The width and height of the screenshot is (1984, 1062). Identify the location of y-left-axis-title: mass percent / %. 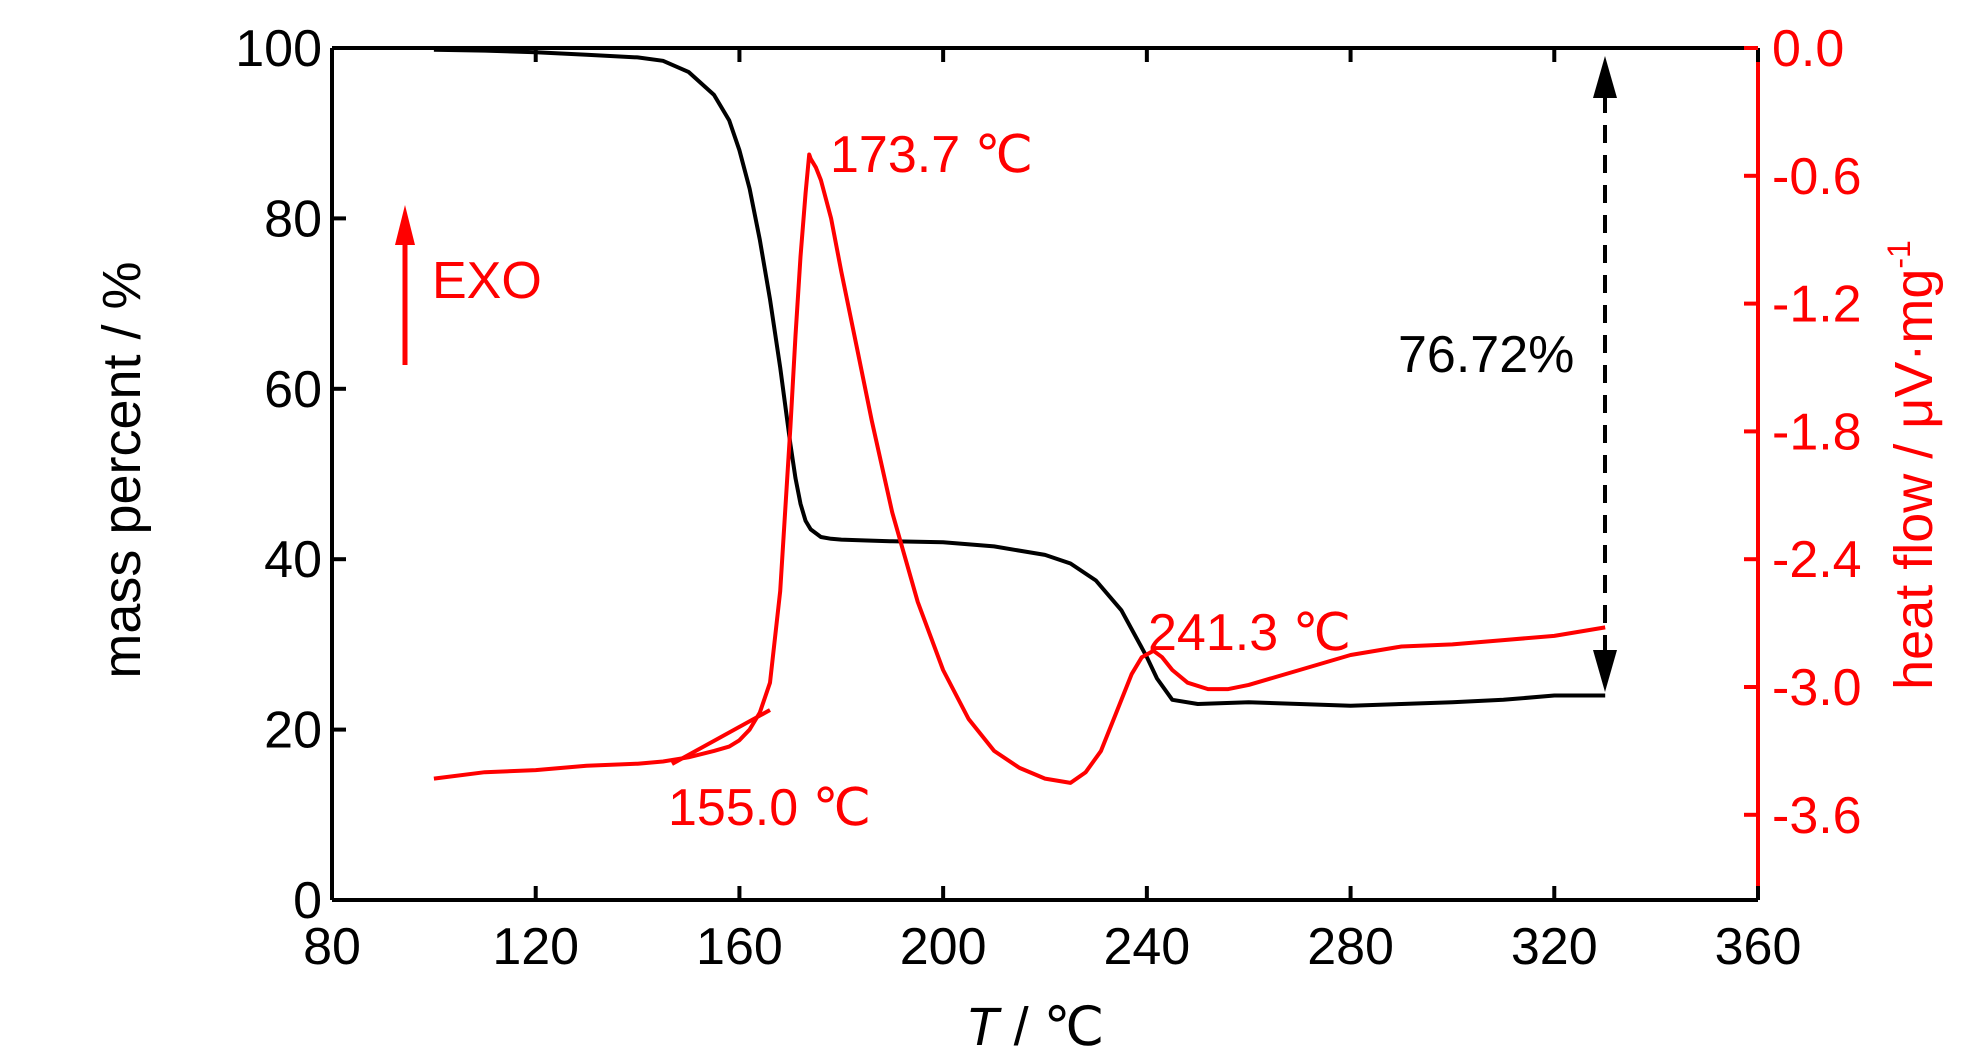
(122, 469).